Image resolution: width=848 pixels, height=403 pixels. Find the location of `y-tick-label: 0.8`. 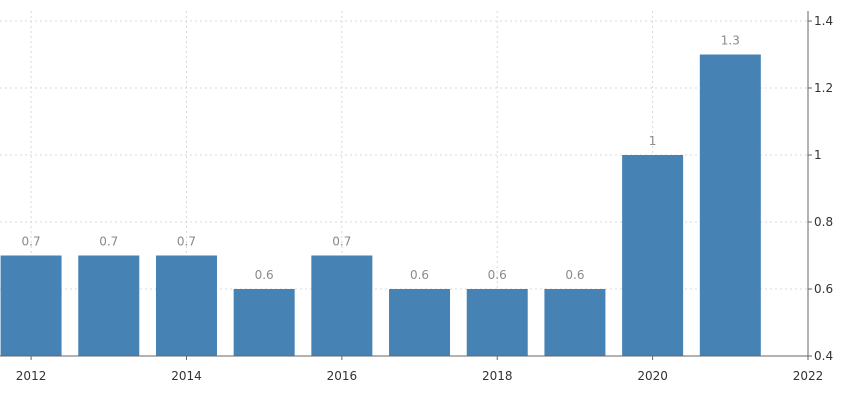

y-tick-label: 0.8 is located at coordinates (823, 222).